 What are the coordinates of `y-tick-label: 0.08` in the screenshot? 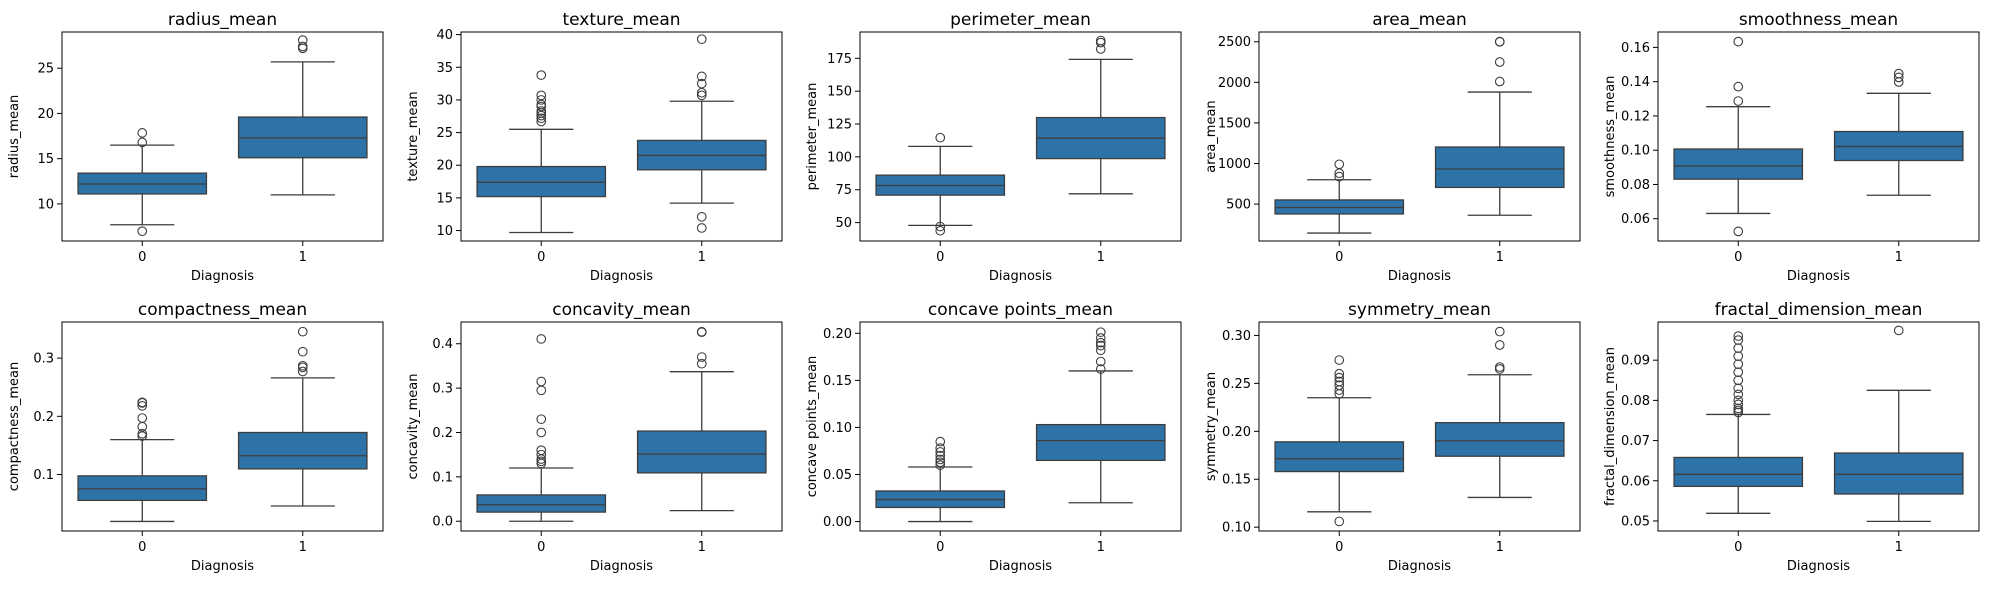 It's located at (1635, 185).